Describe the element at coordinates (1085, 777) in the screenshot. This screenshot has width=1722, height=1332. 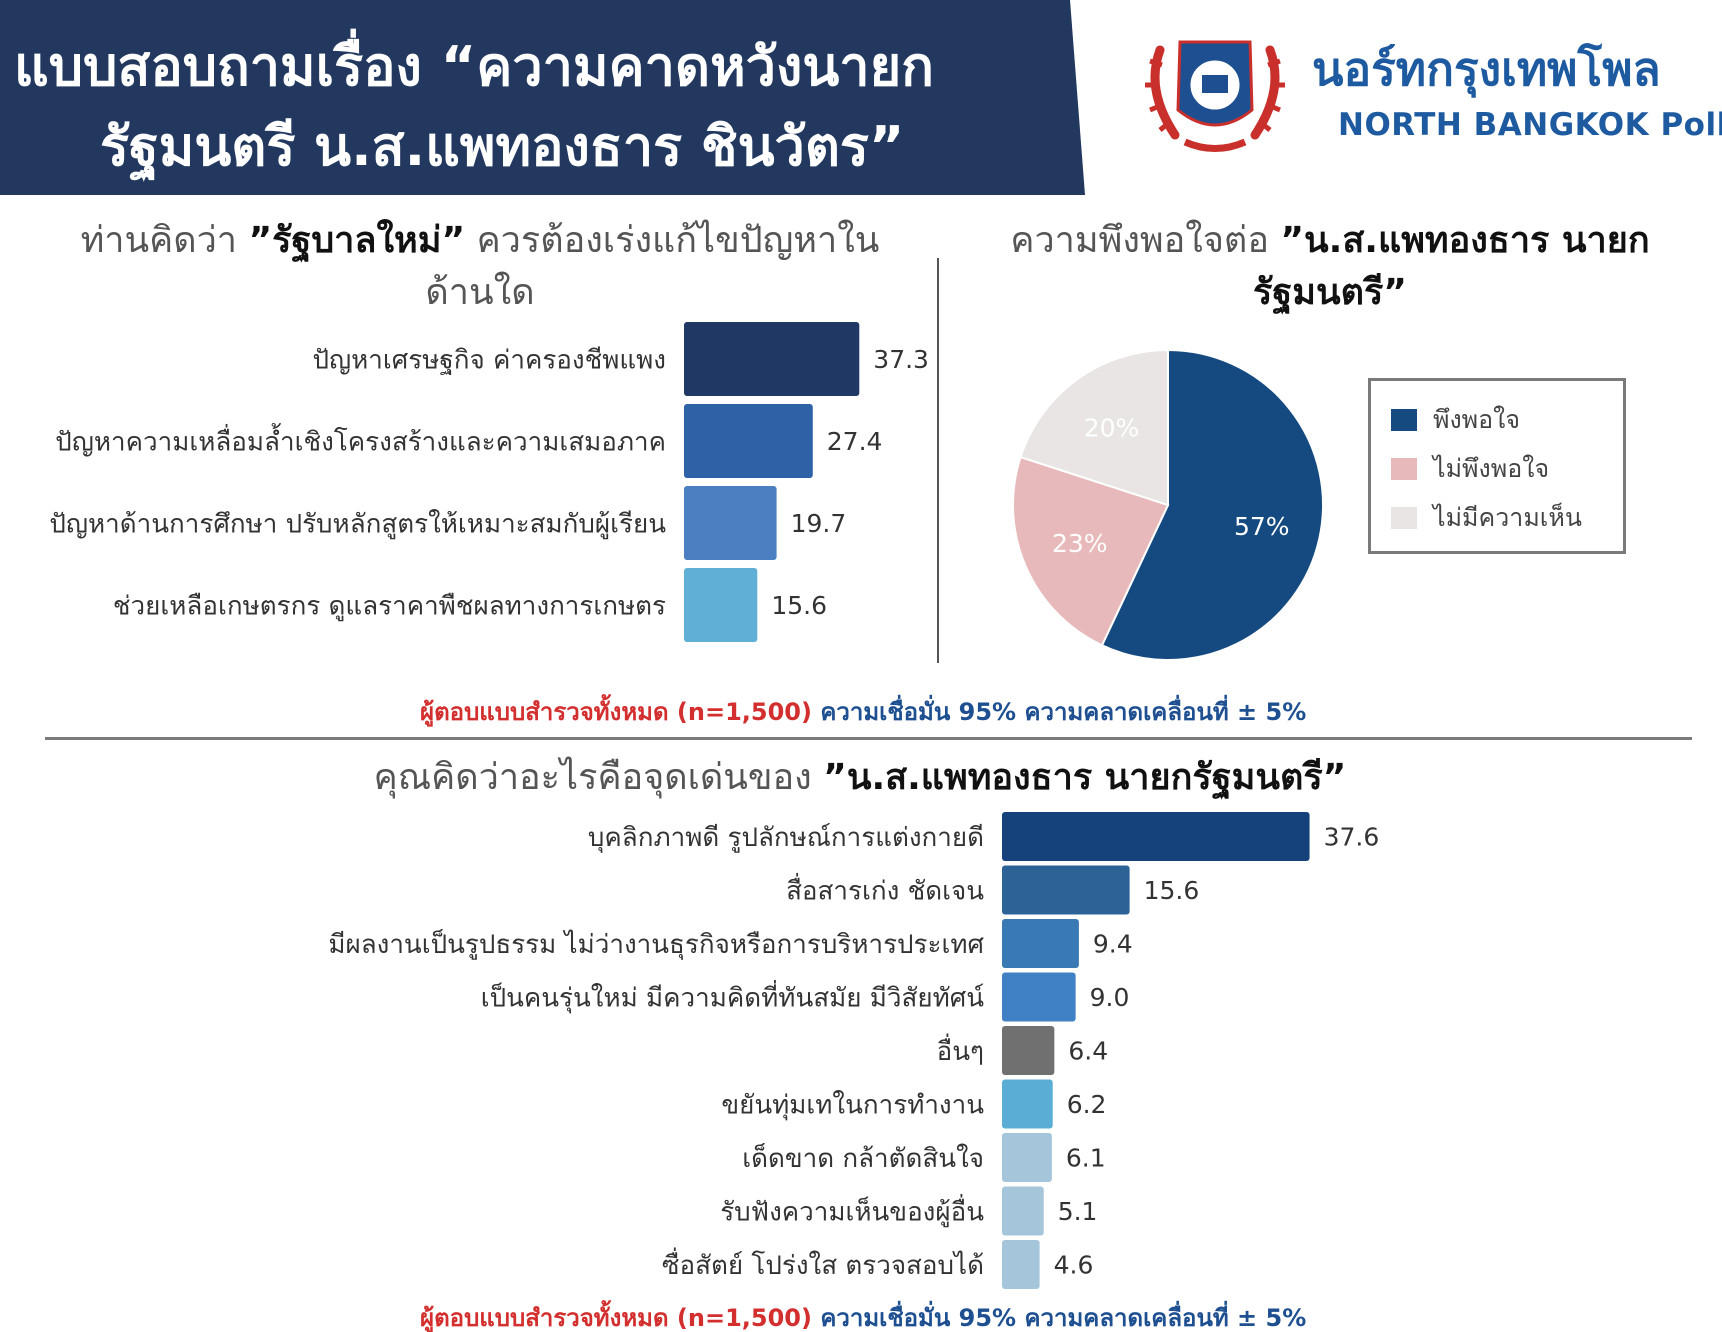
I see `strengths-title-emphasis: ”น.ส.แพทองธาร นายกรัฐมนตรี”` at that location.